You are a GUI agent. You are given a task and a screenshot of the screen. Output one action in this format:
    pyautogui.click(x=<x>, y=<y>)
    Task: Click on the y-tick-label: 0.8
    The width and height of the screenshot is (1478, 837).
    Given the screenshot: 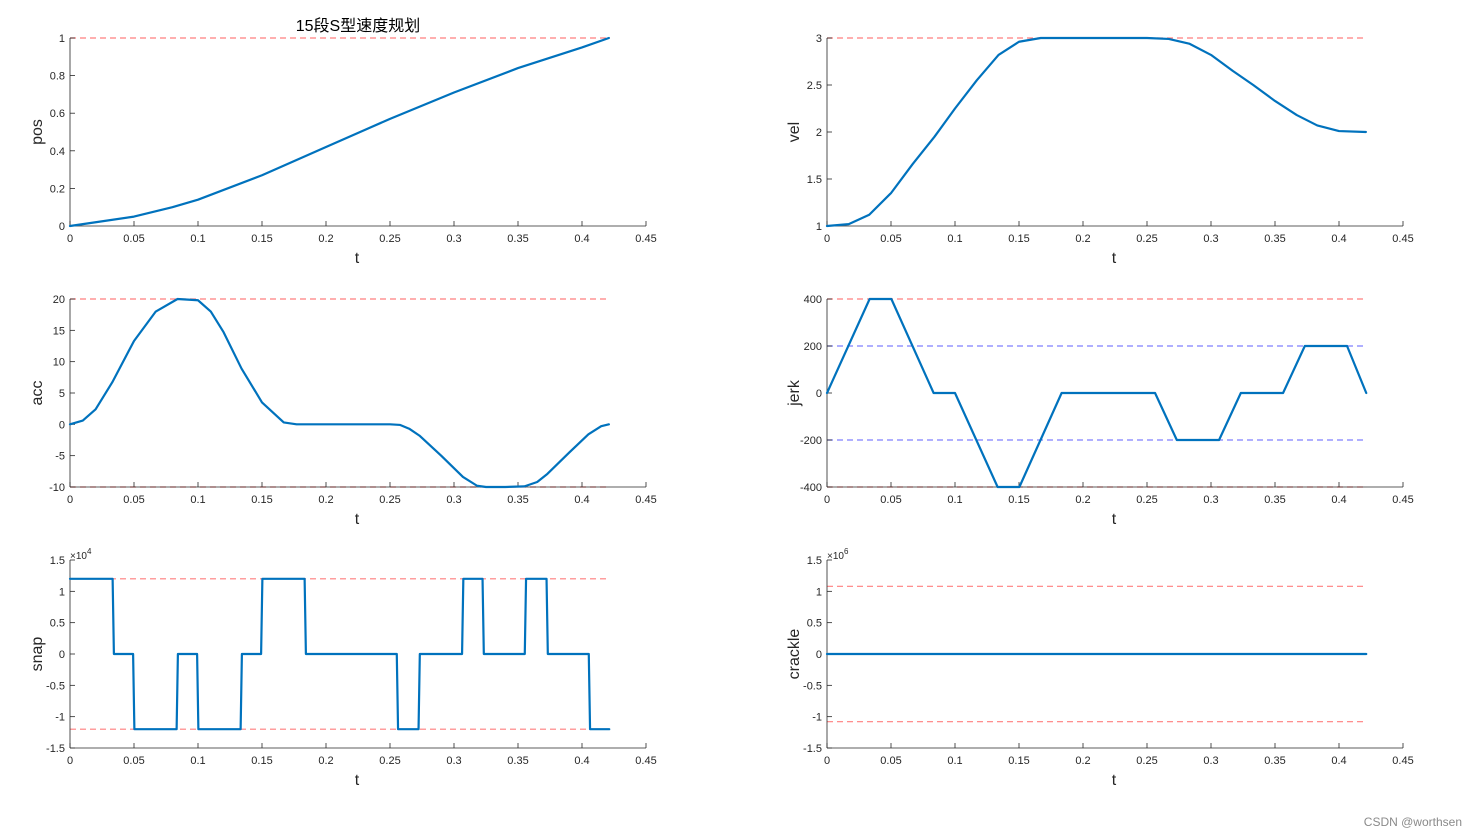 What is the action you would take?
    pyautogui.click(x=57, y=77)
    